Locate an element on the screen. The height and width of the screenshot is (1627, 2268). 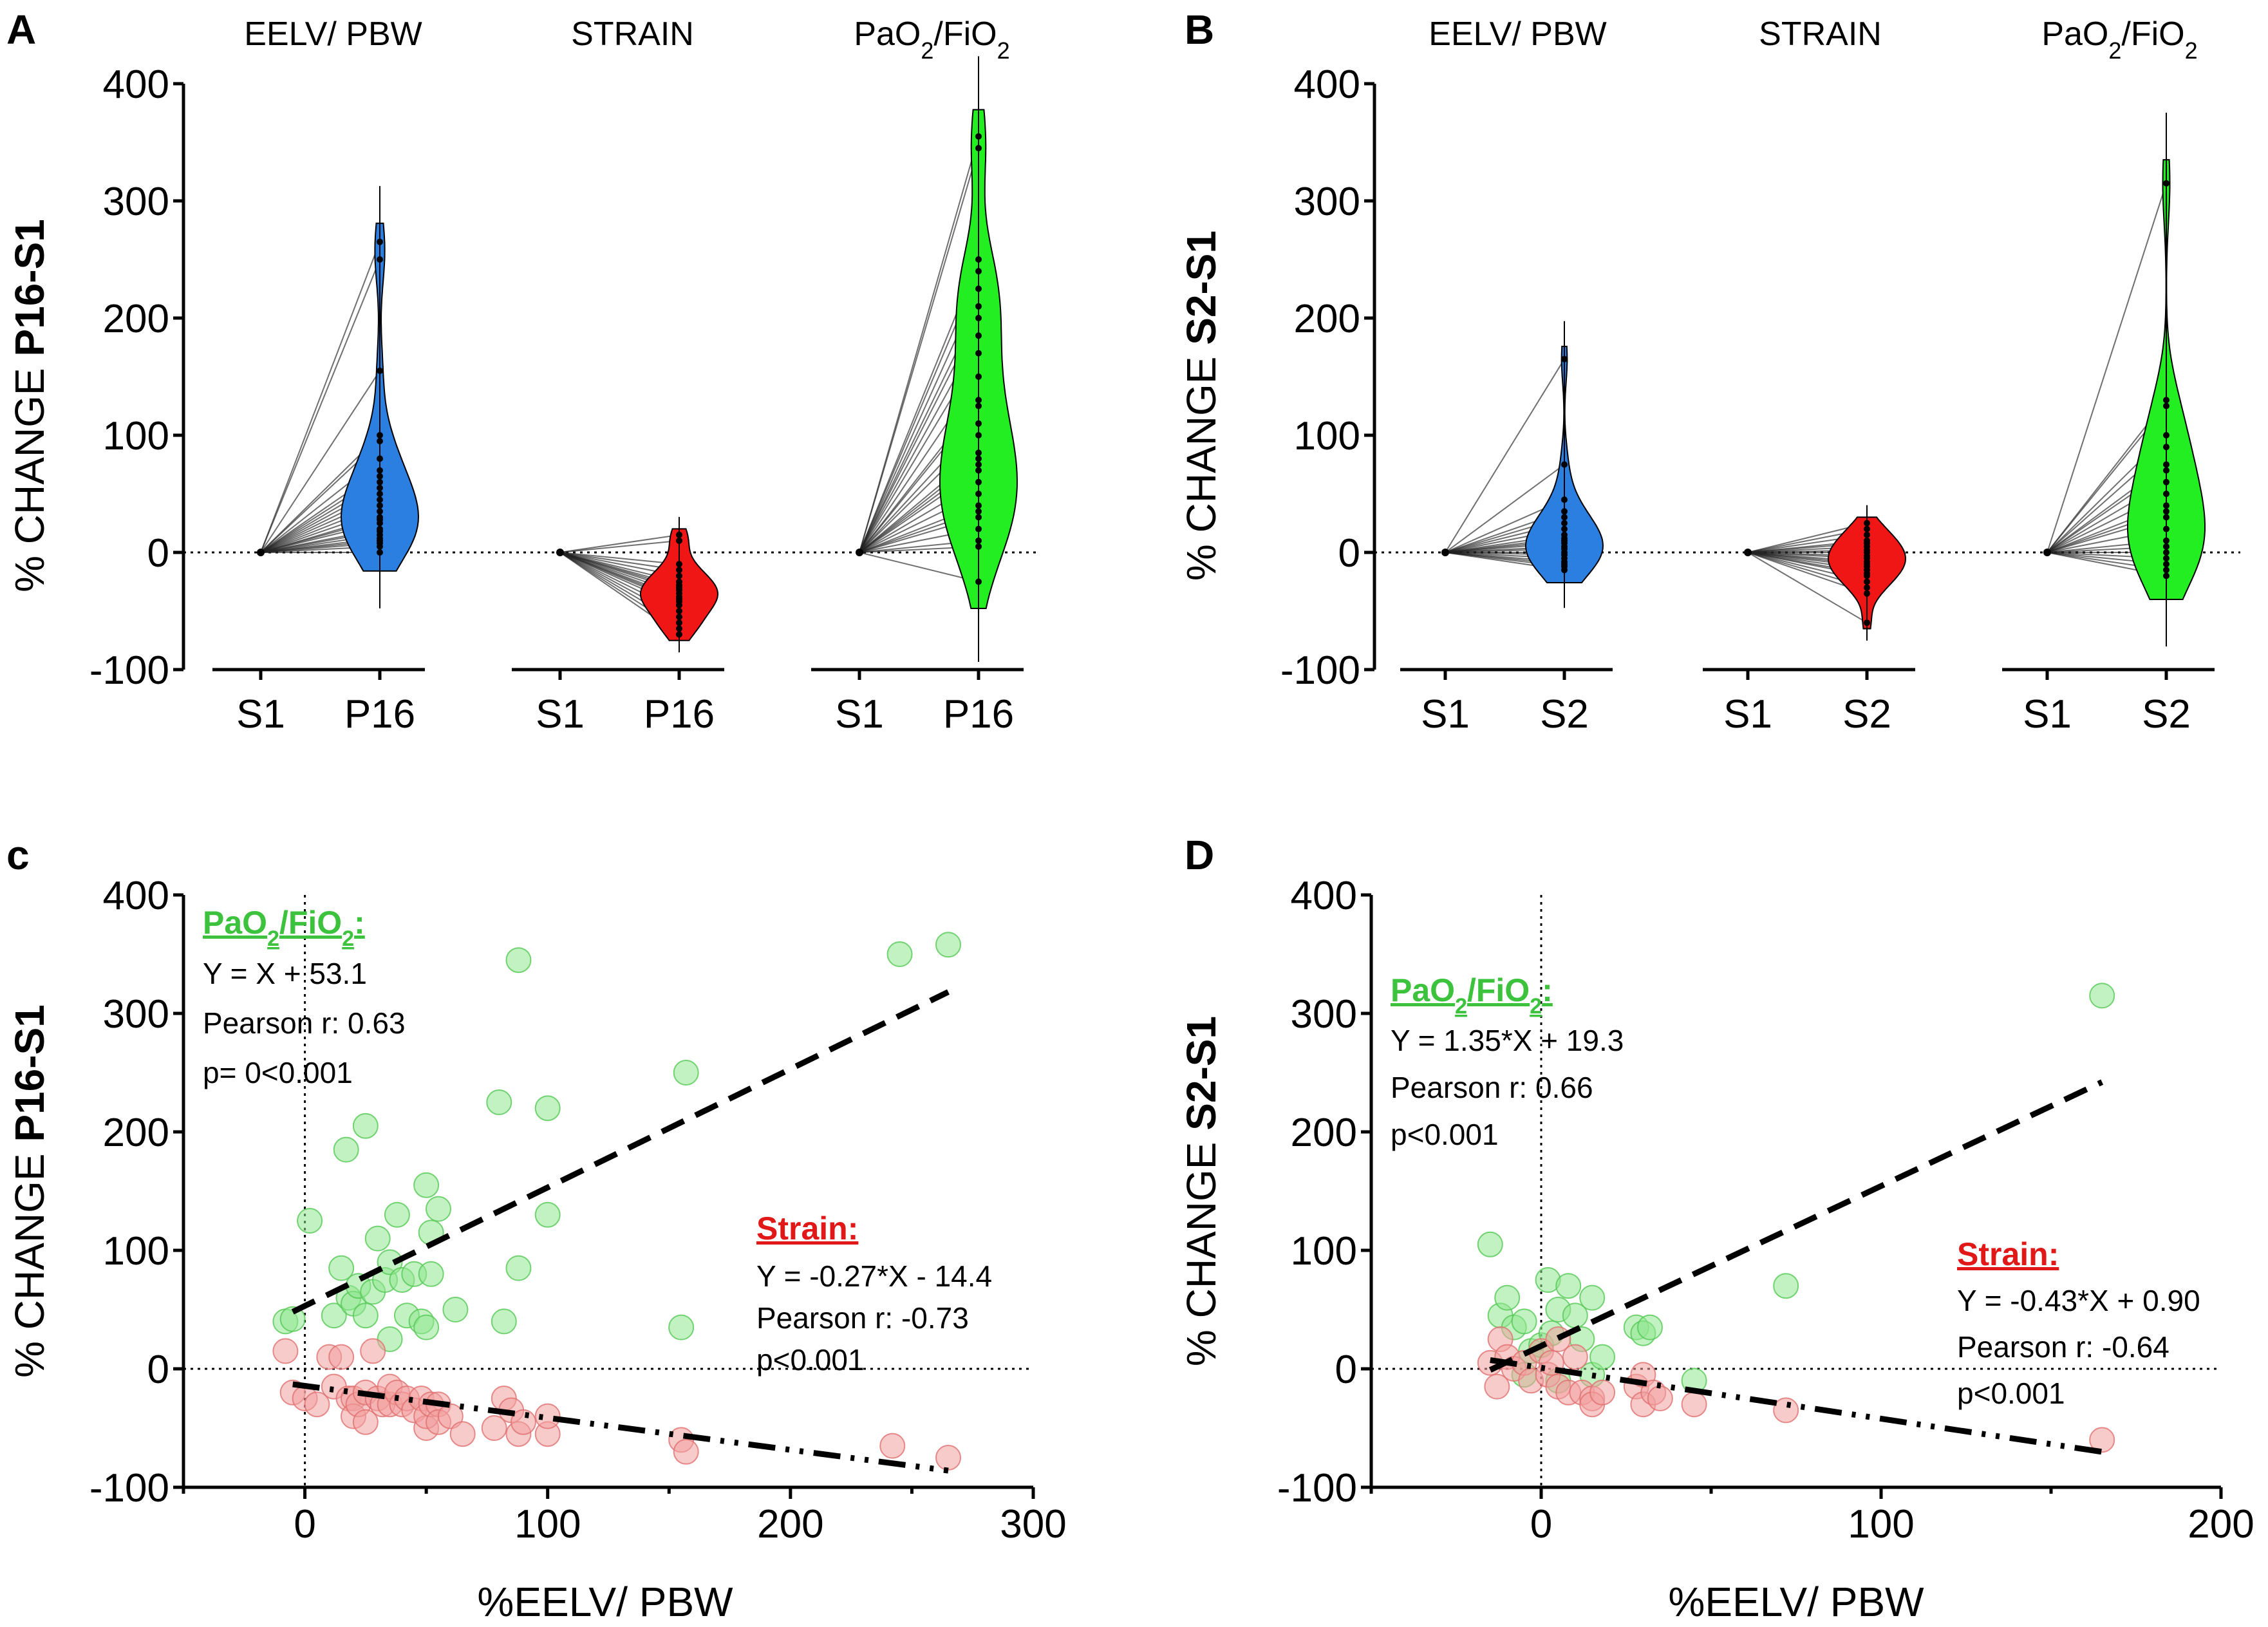
panel-label-d: D is located at coordinates (1199, 855).